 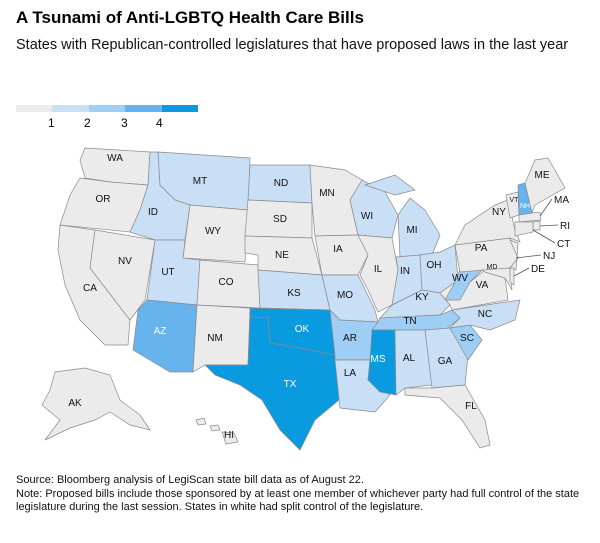 I want to click on state-label: WV, so click(x=460, y=278).